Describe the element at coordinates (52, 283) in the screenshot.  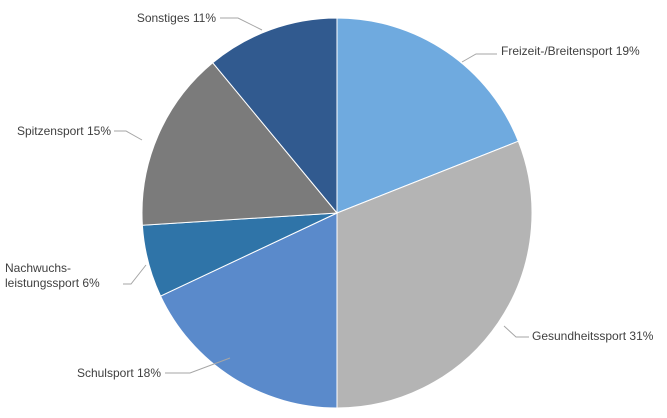
I see `slice-label-line: leistungssport 6%` at that location.